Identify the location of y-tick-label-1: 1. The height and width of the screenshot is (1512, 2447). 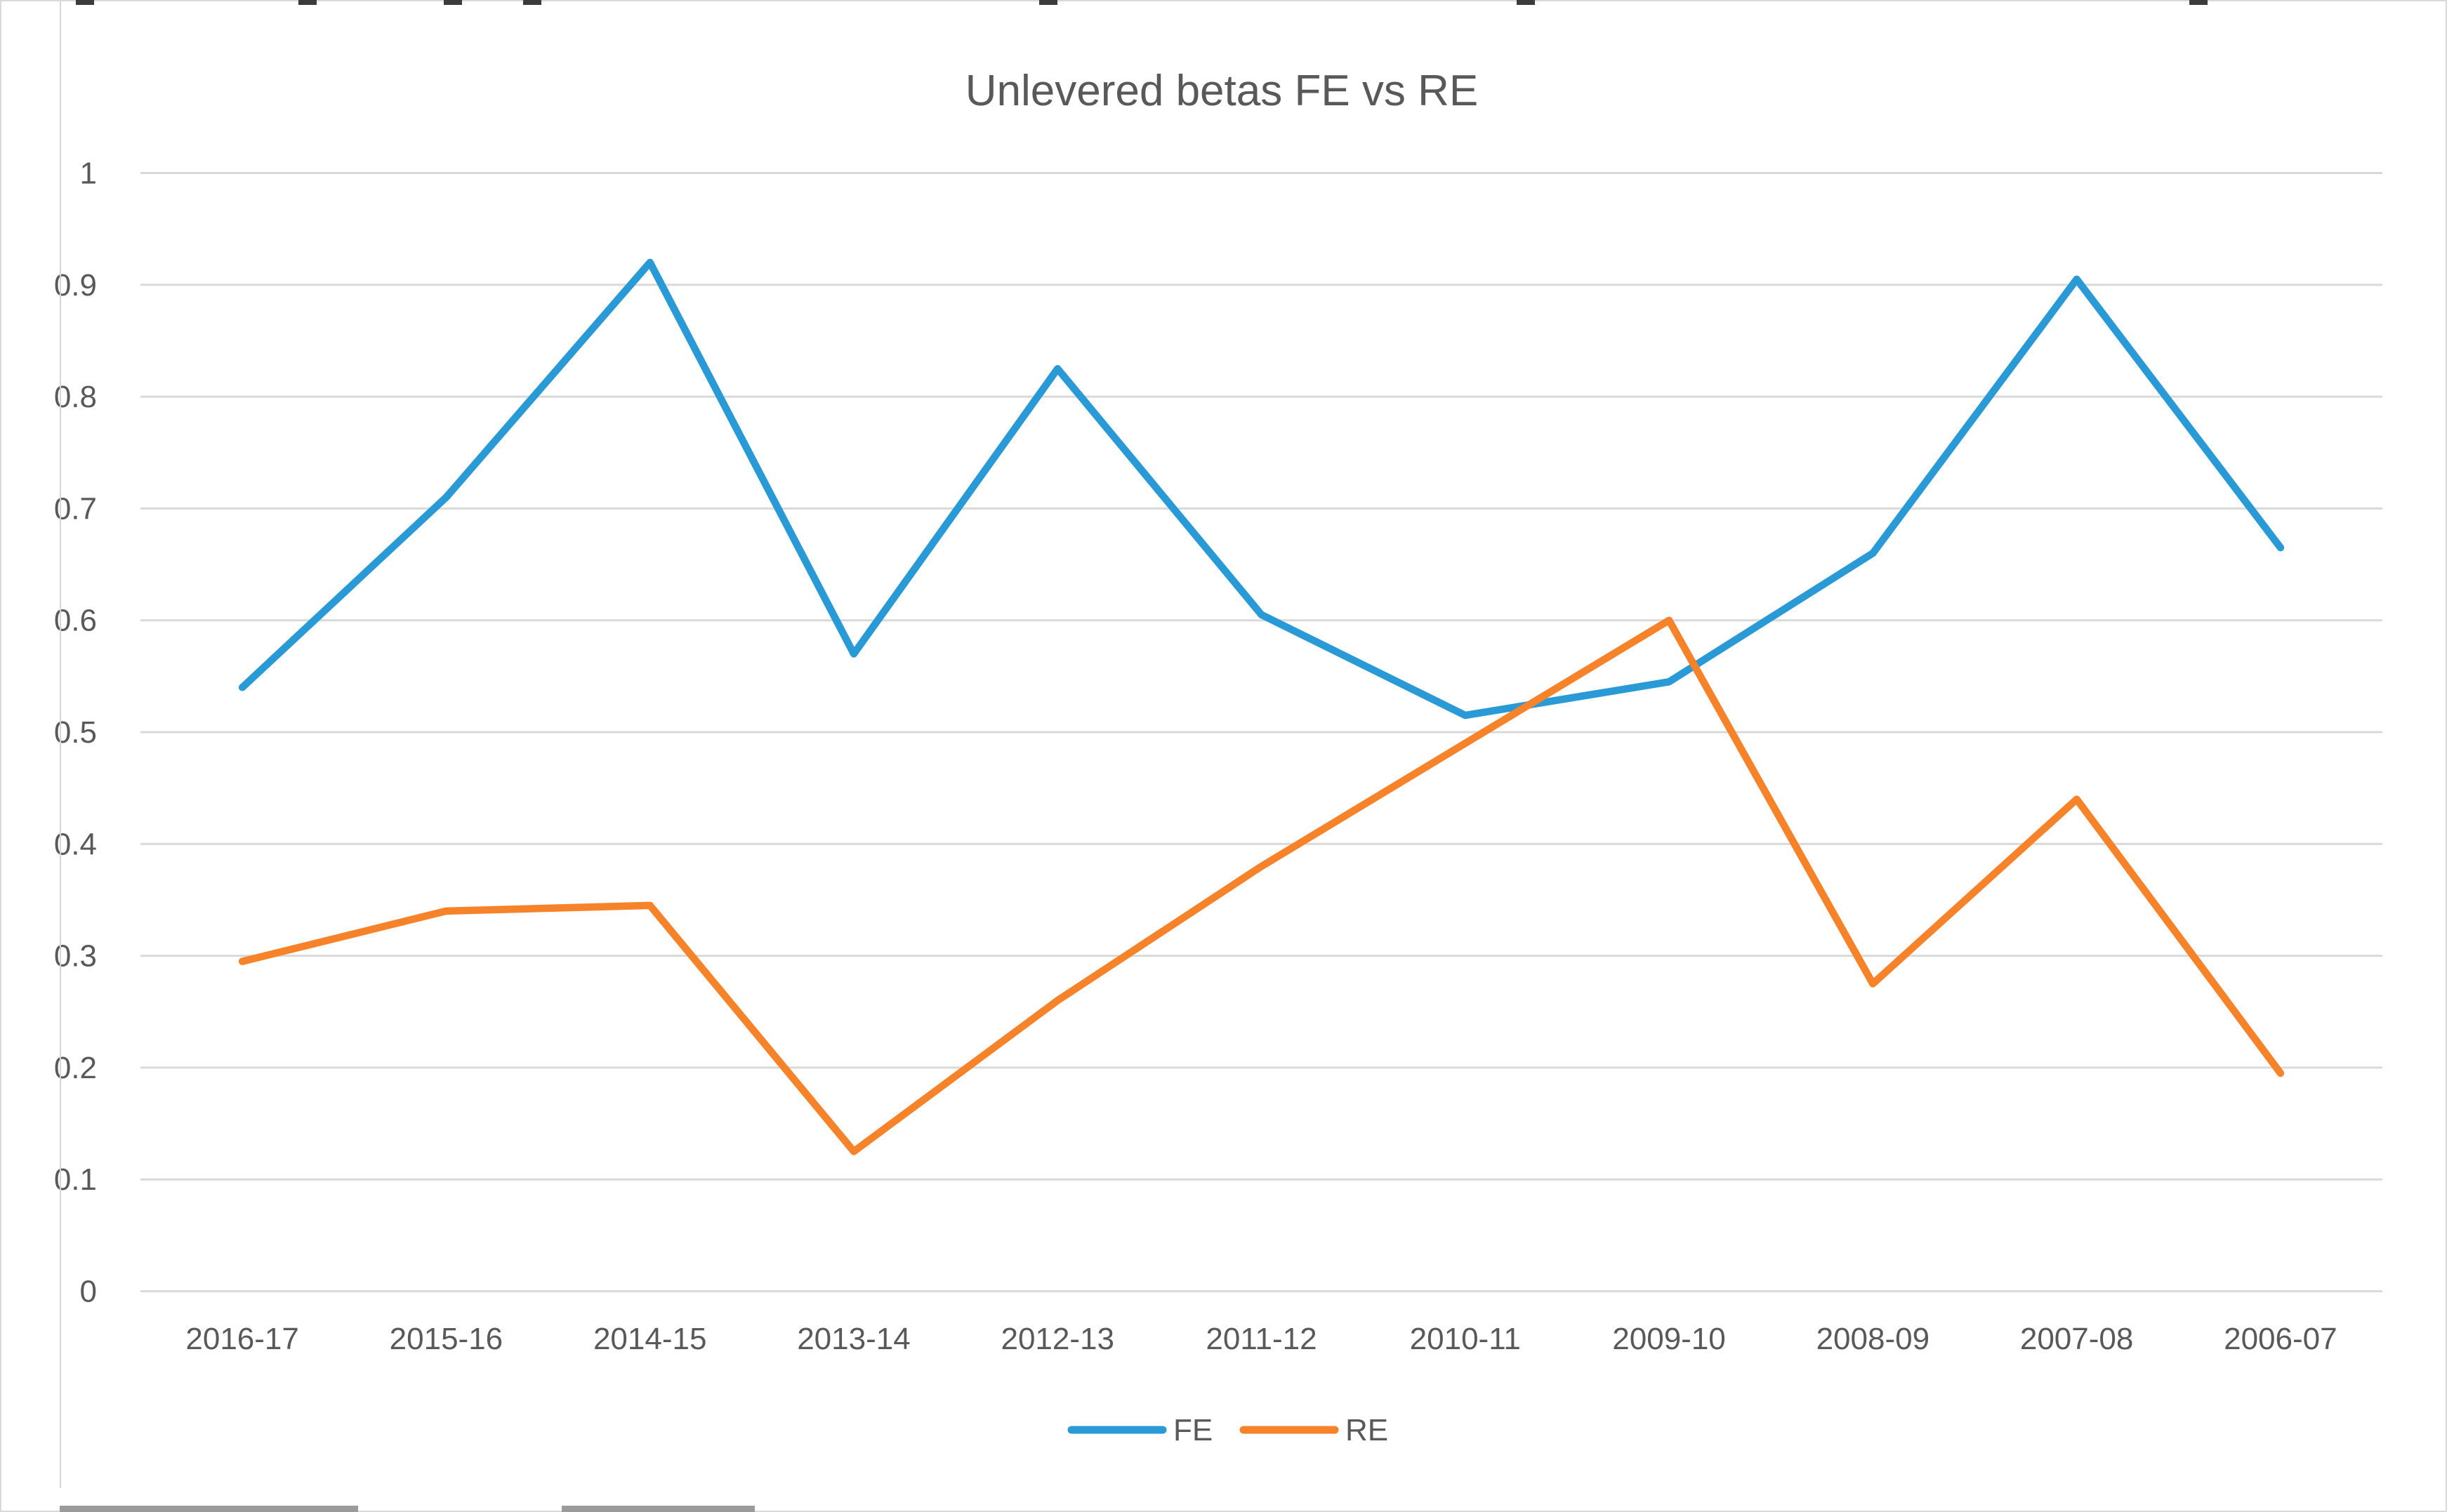
(88, 174).